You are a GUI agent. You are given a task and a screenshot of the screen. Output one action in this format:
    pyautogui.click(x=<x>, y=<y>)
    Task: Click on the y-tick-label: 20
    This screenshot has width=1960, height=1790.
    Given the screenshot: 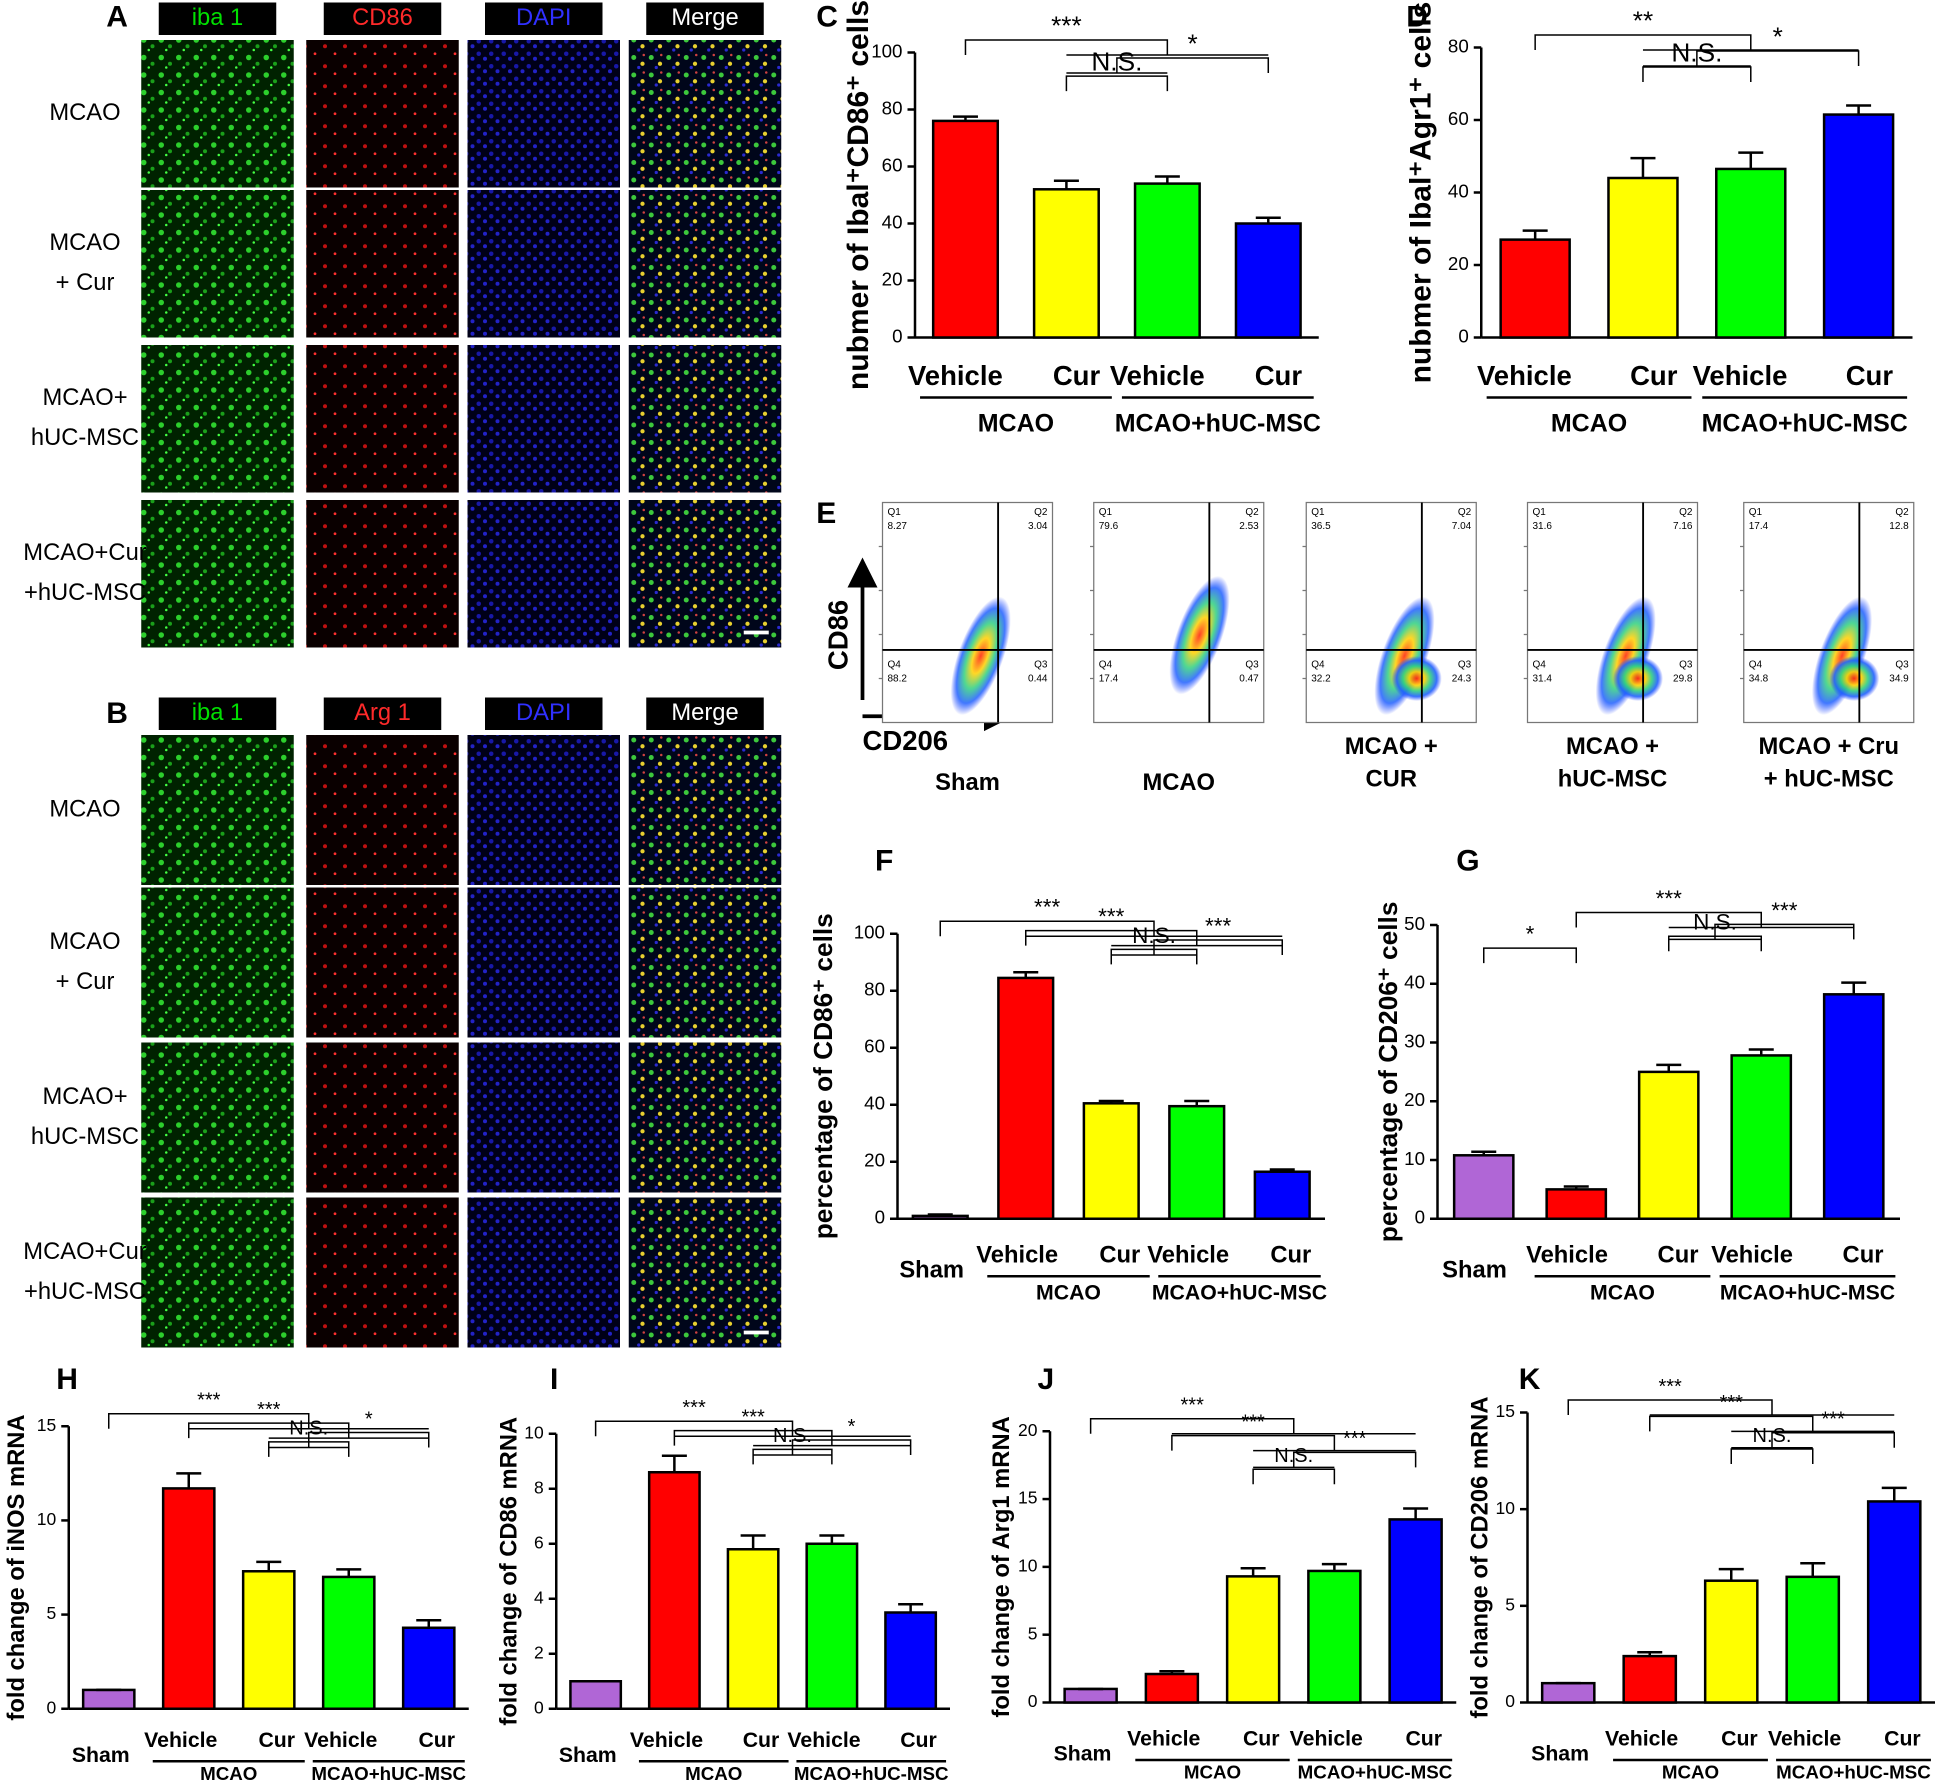 What is the action you would take?
    pyautogui.click(x=892, y=278)
    